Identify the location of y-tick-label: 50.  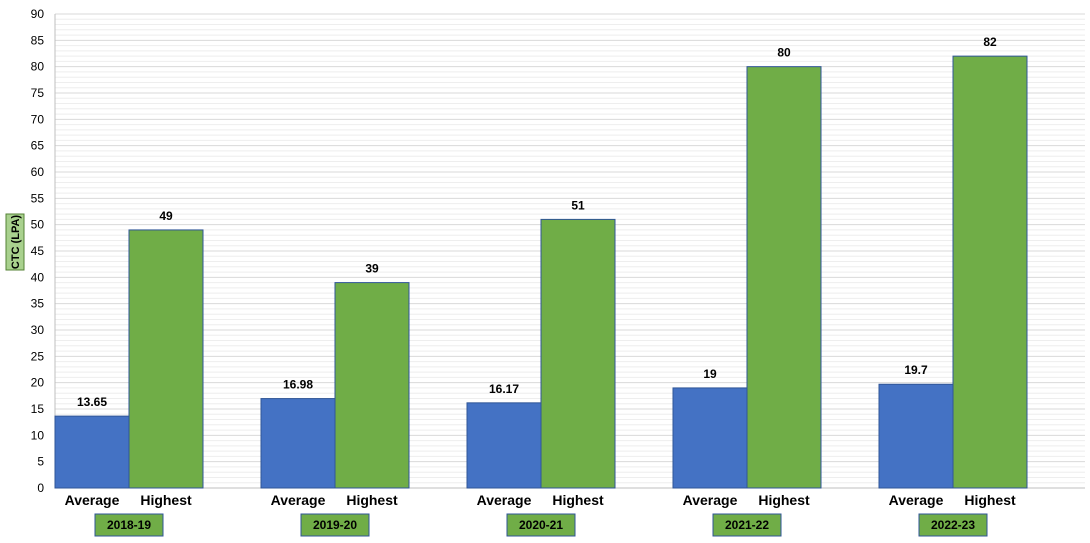
(38, 225).